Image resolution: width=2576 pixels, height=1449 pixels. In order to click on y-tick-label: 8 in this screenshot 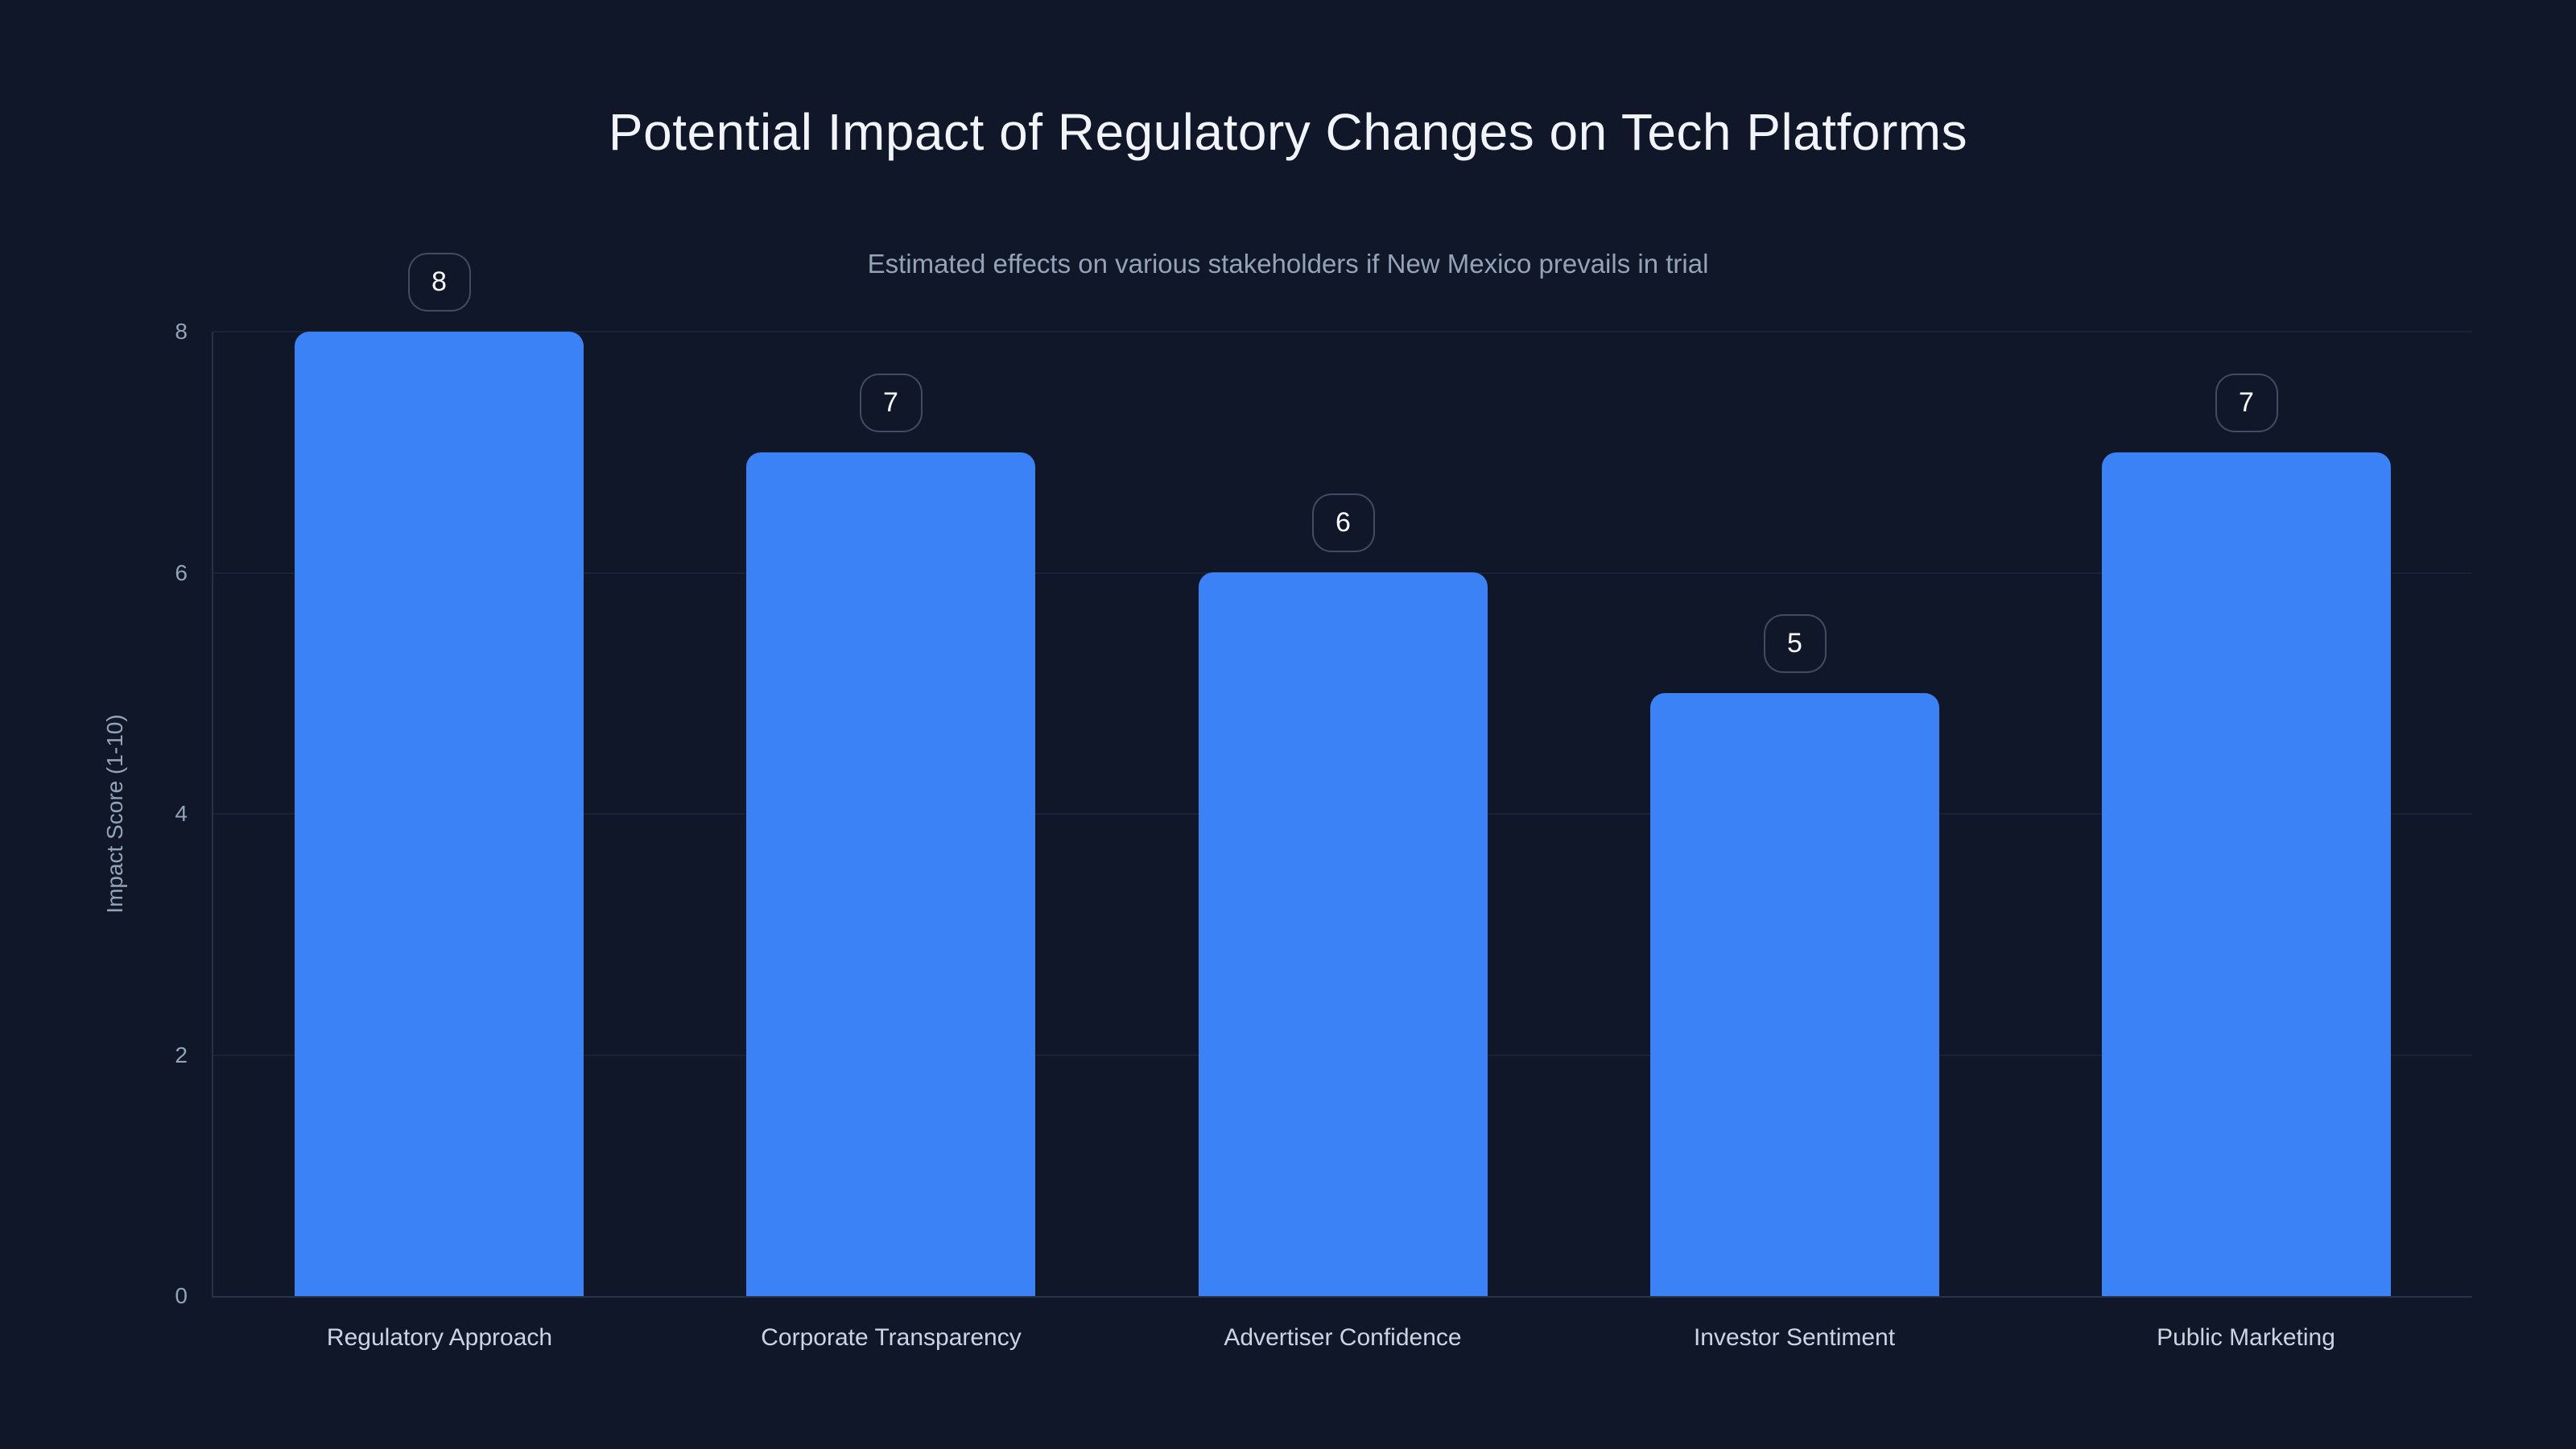, I will do `click(181, 331)`.